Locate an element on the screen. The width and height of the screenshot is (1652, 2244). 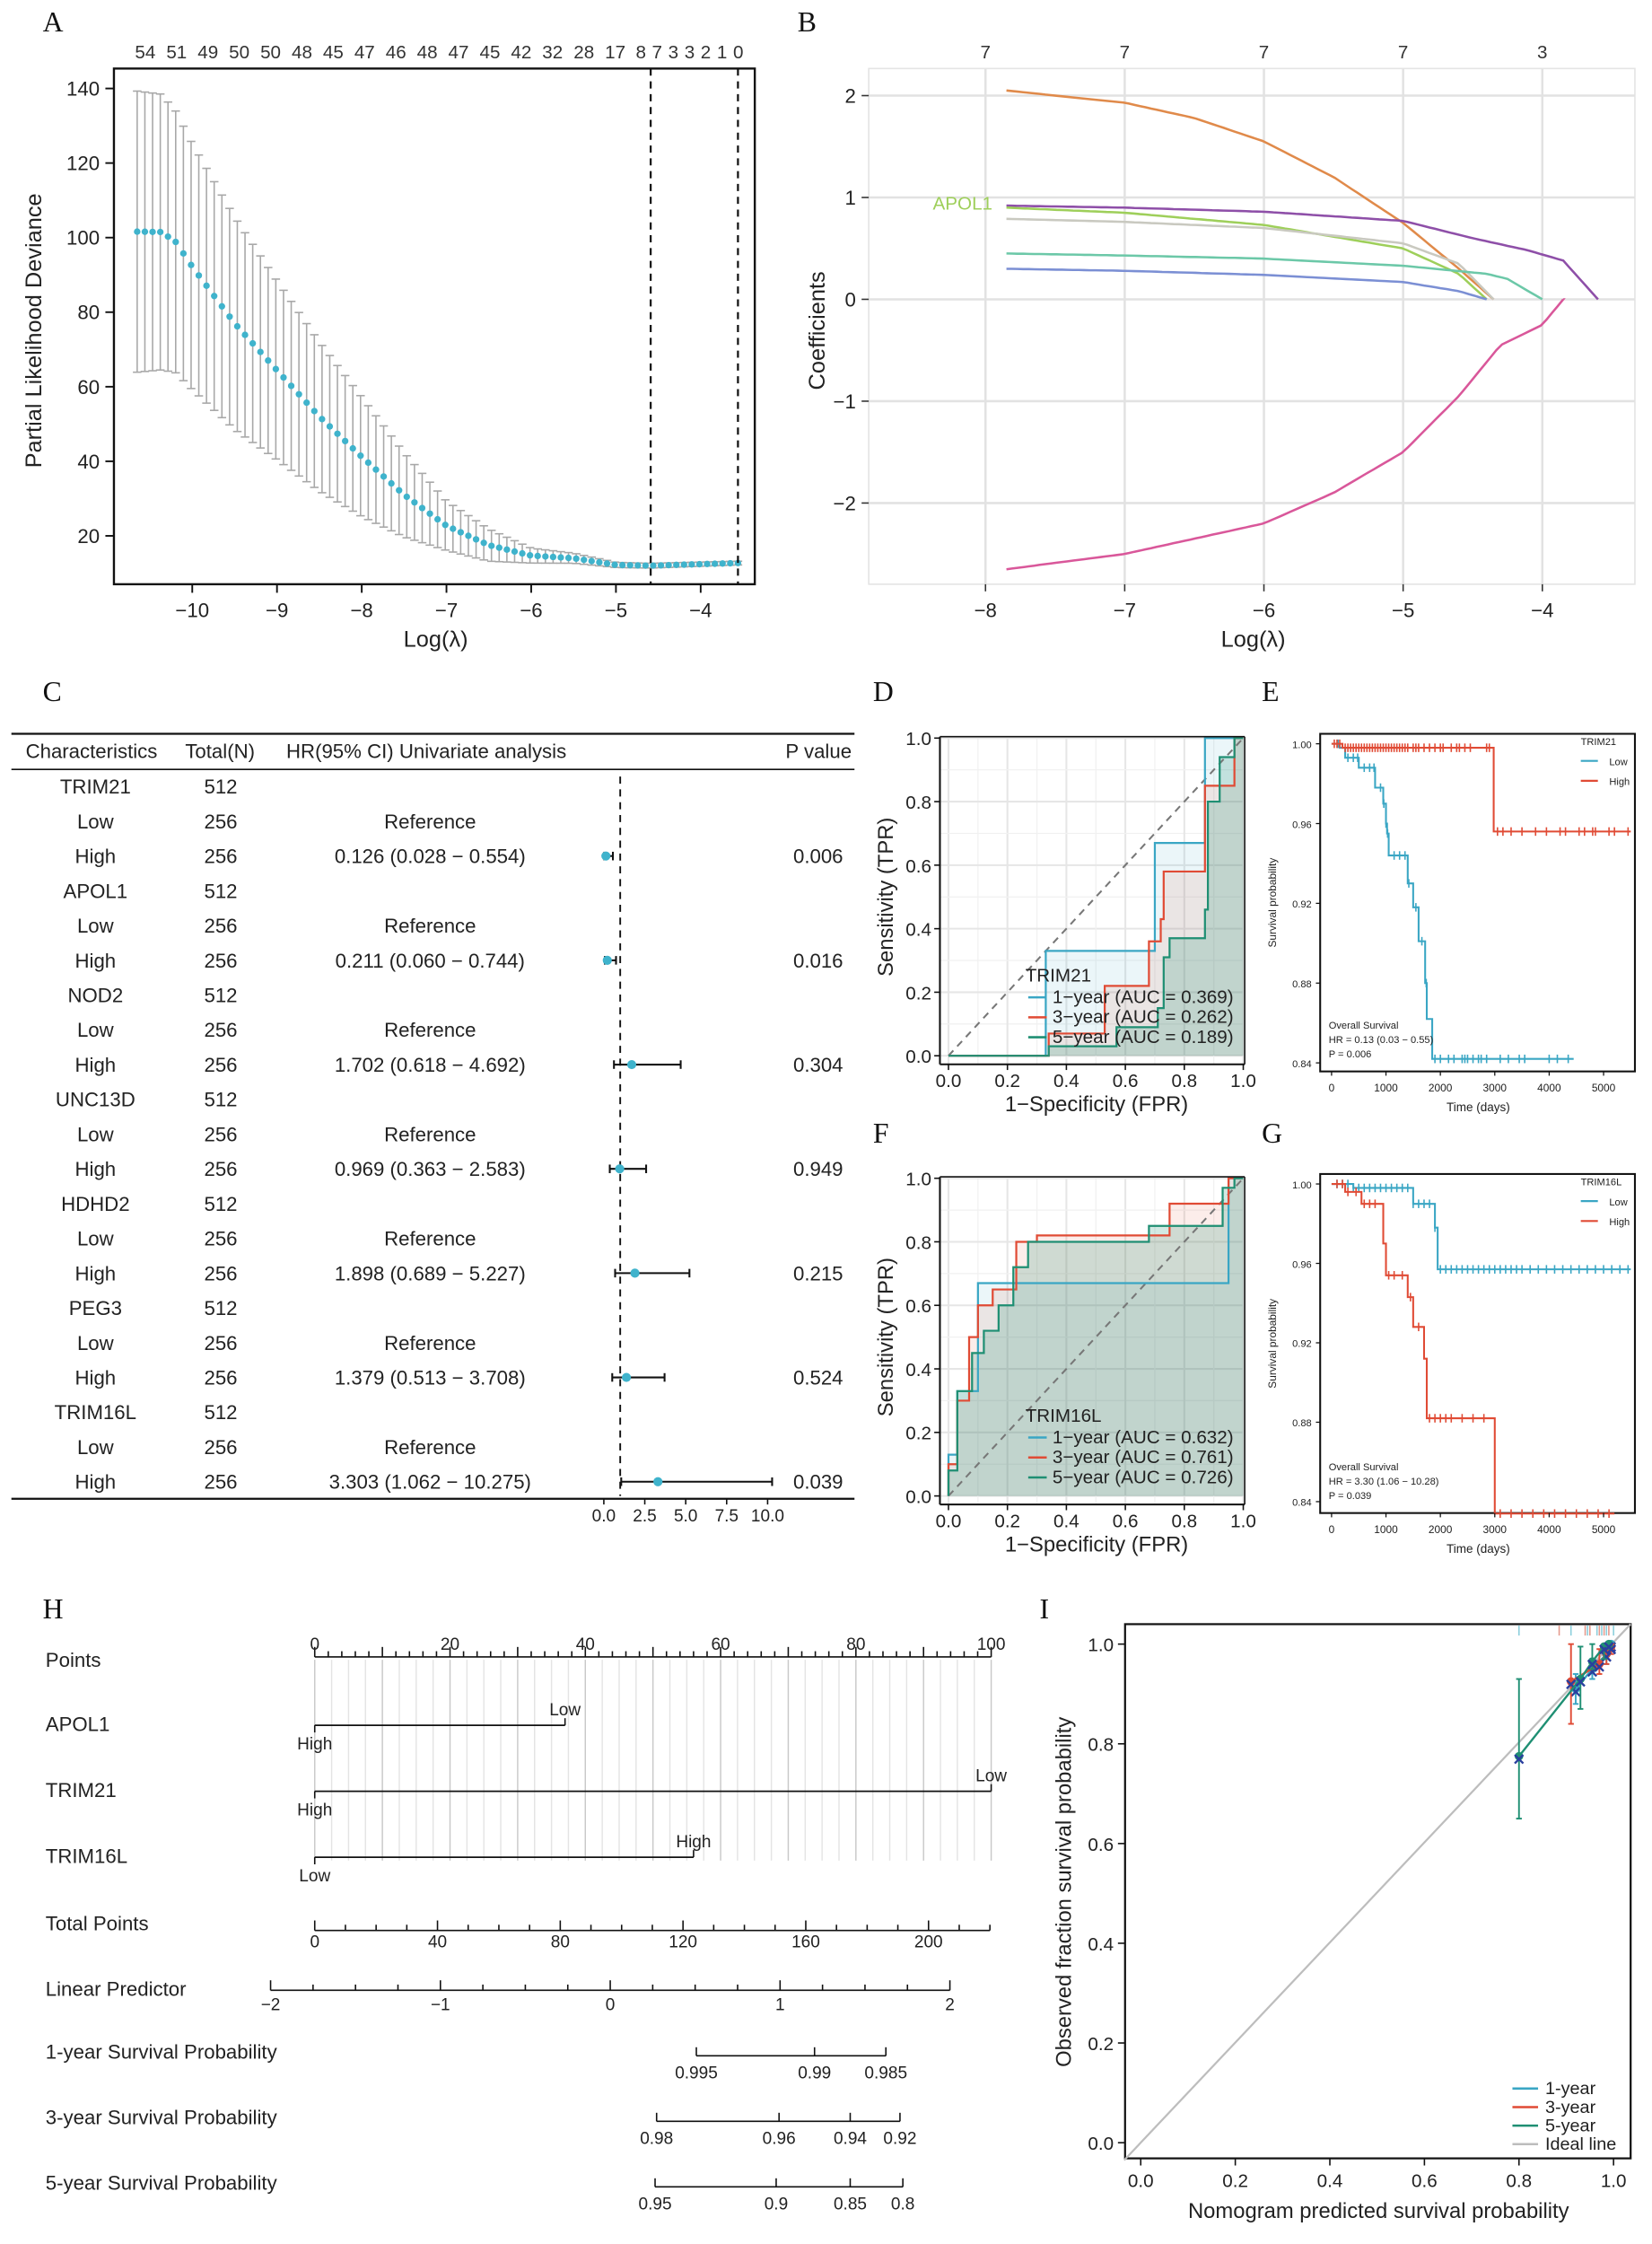
x-tick-label: 0 is located at coordinates (1332, 1088).